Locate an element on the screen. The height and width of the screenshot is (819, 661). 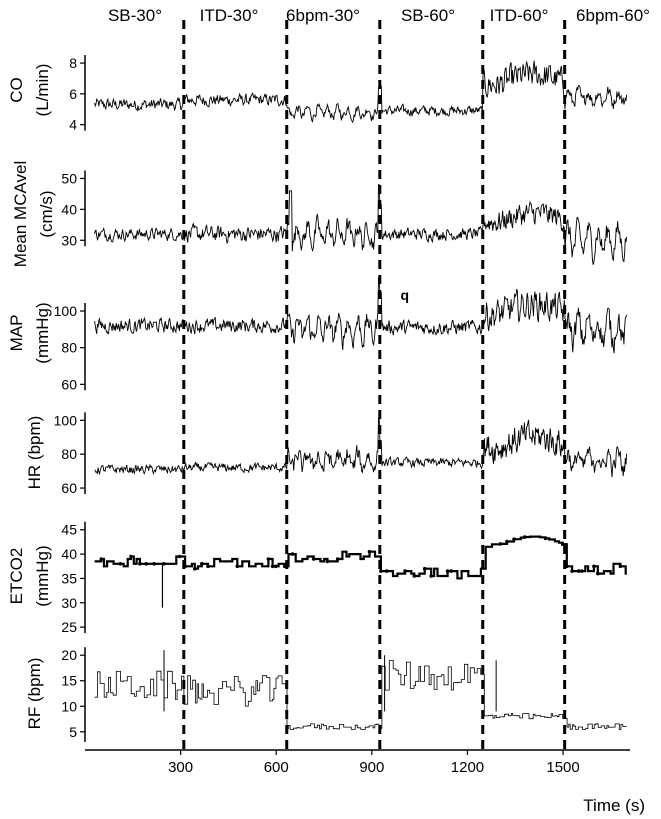
y-tick-label-mcav: 30 is located at coordinates (69, 240).